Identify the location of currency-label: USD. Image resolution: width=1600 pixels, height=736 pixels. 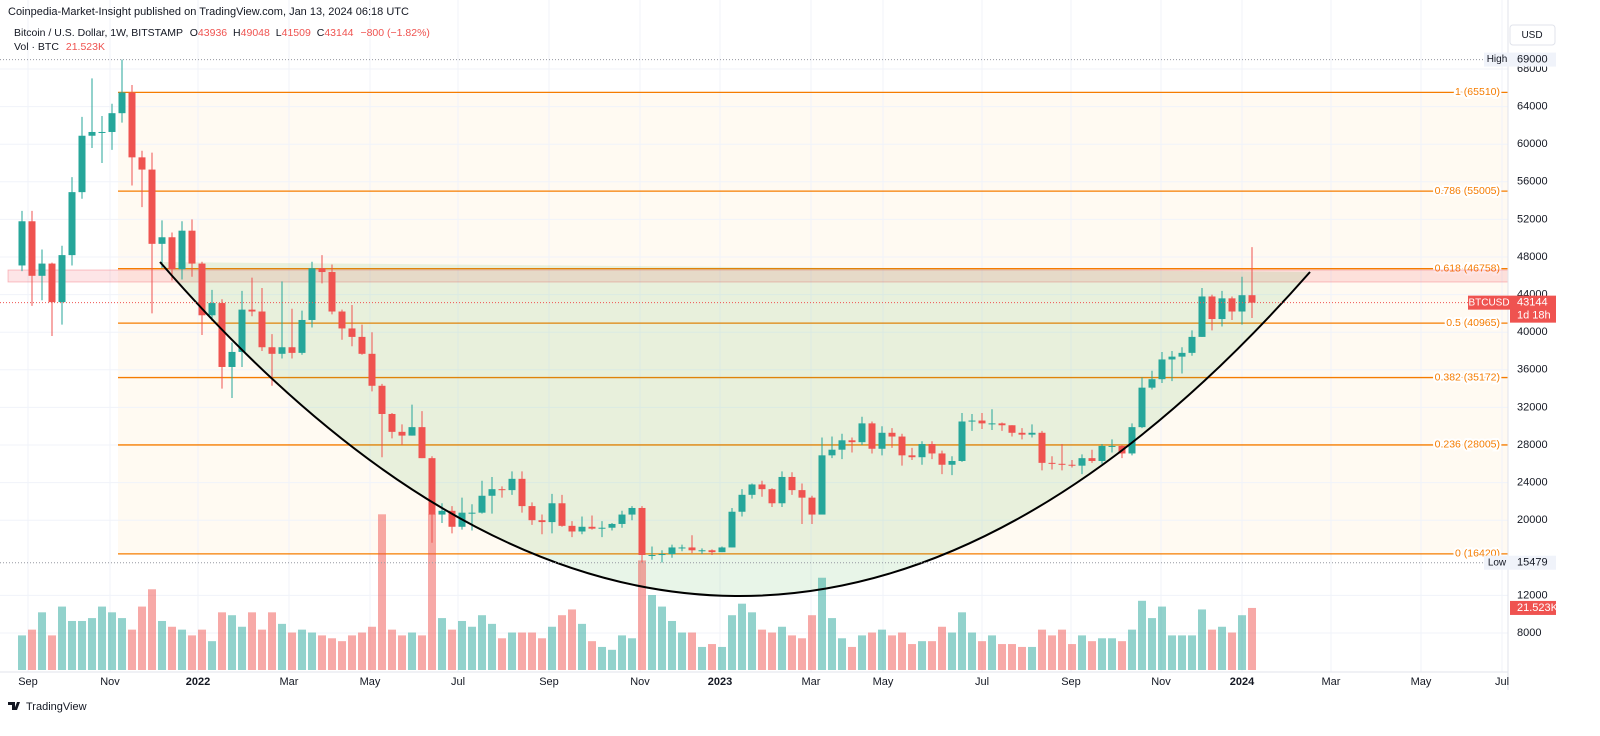
(1531, 35).